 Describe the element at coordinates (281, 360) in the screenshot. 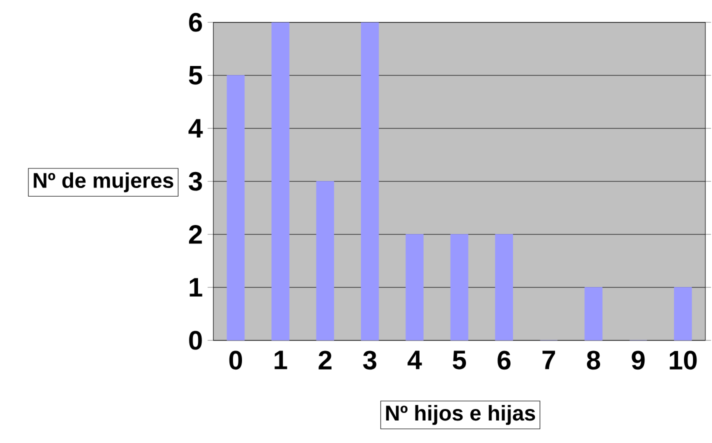

I see `x-tick-label: 1` at that location.